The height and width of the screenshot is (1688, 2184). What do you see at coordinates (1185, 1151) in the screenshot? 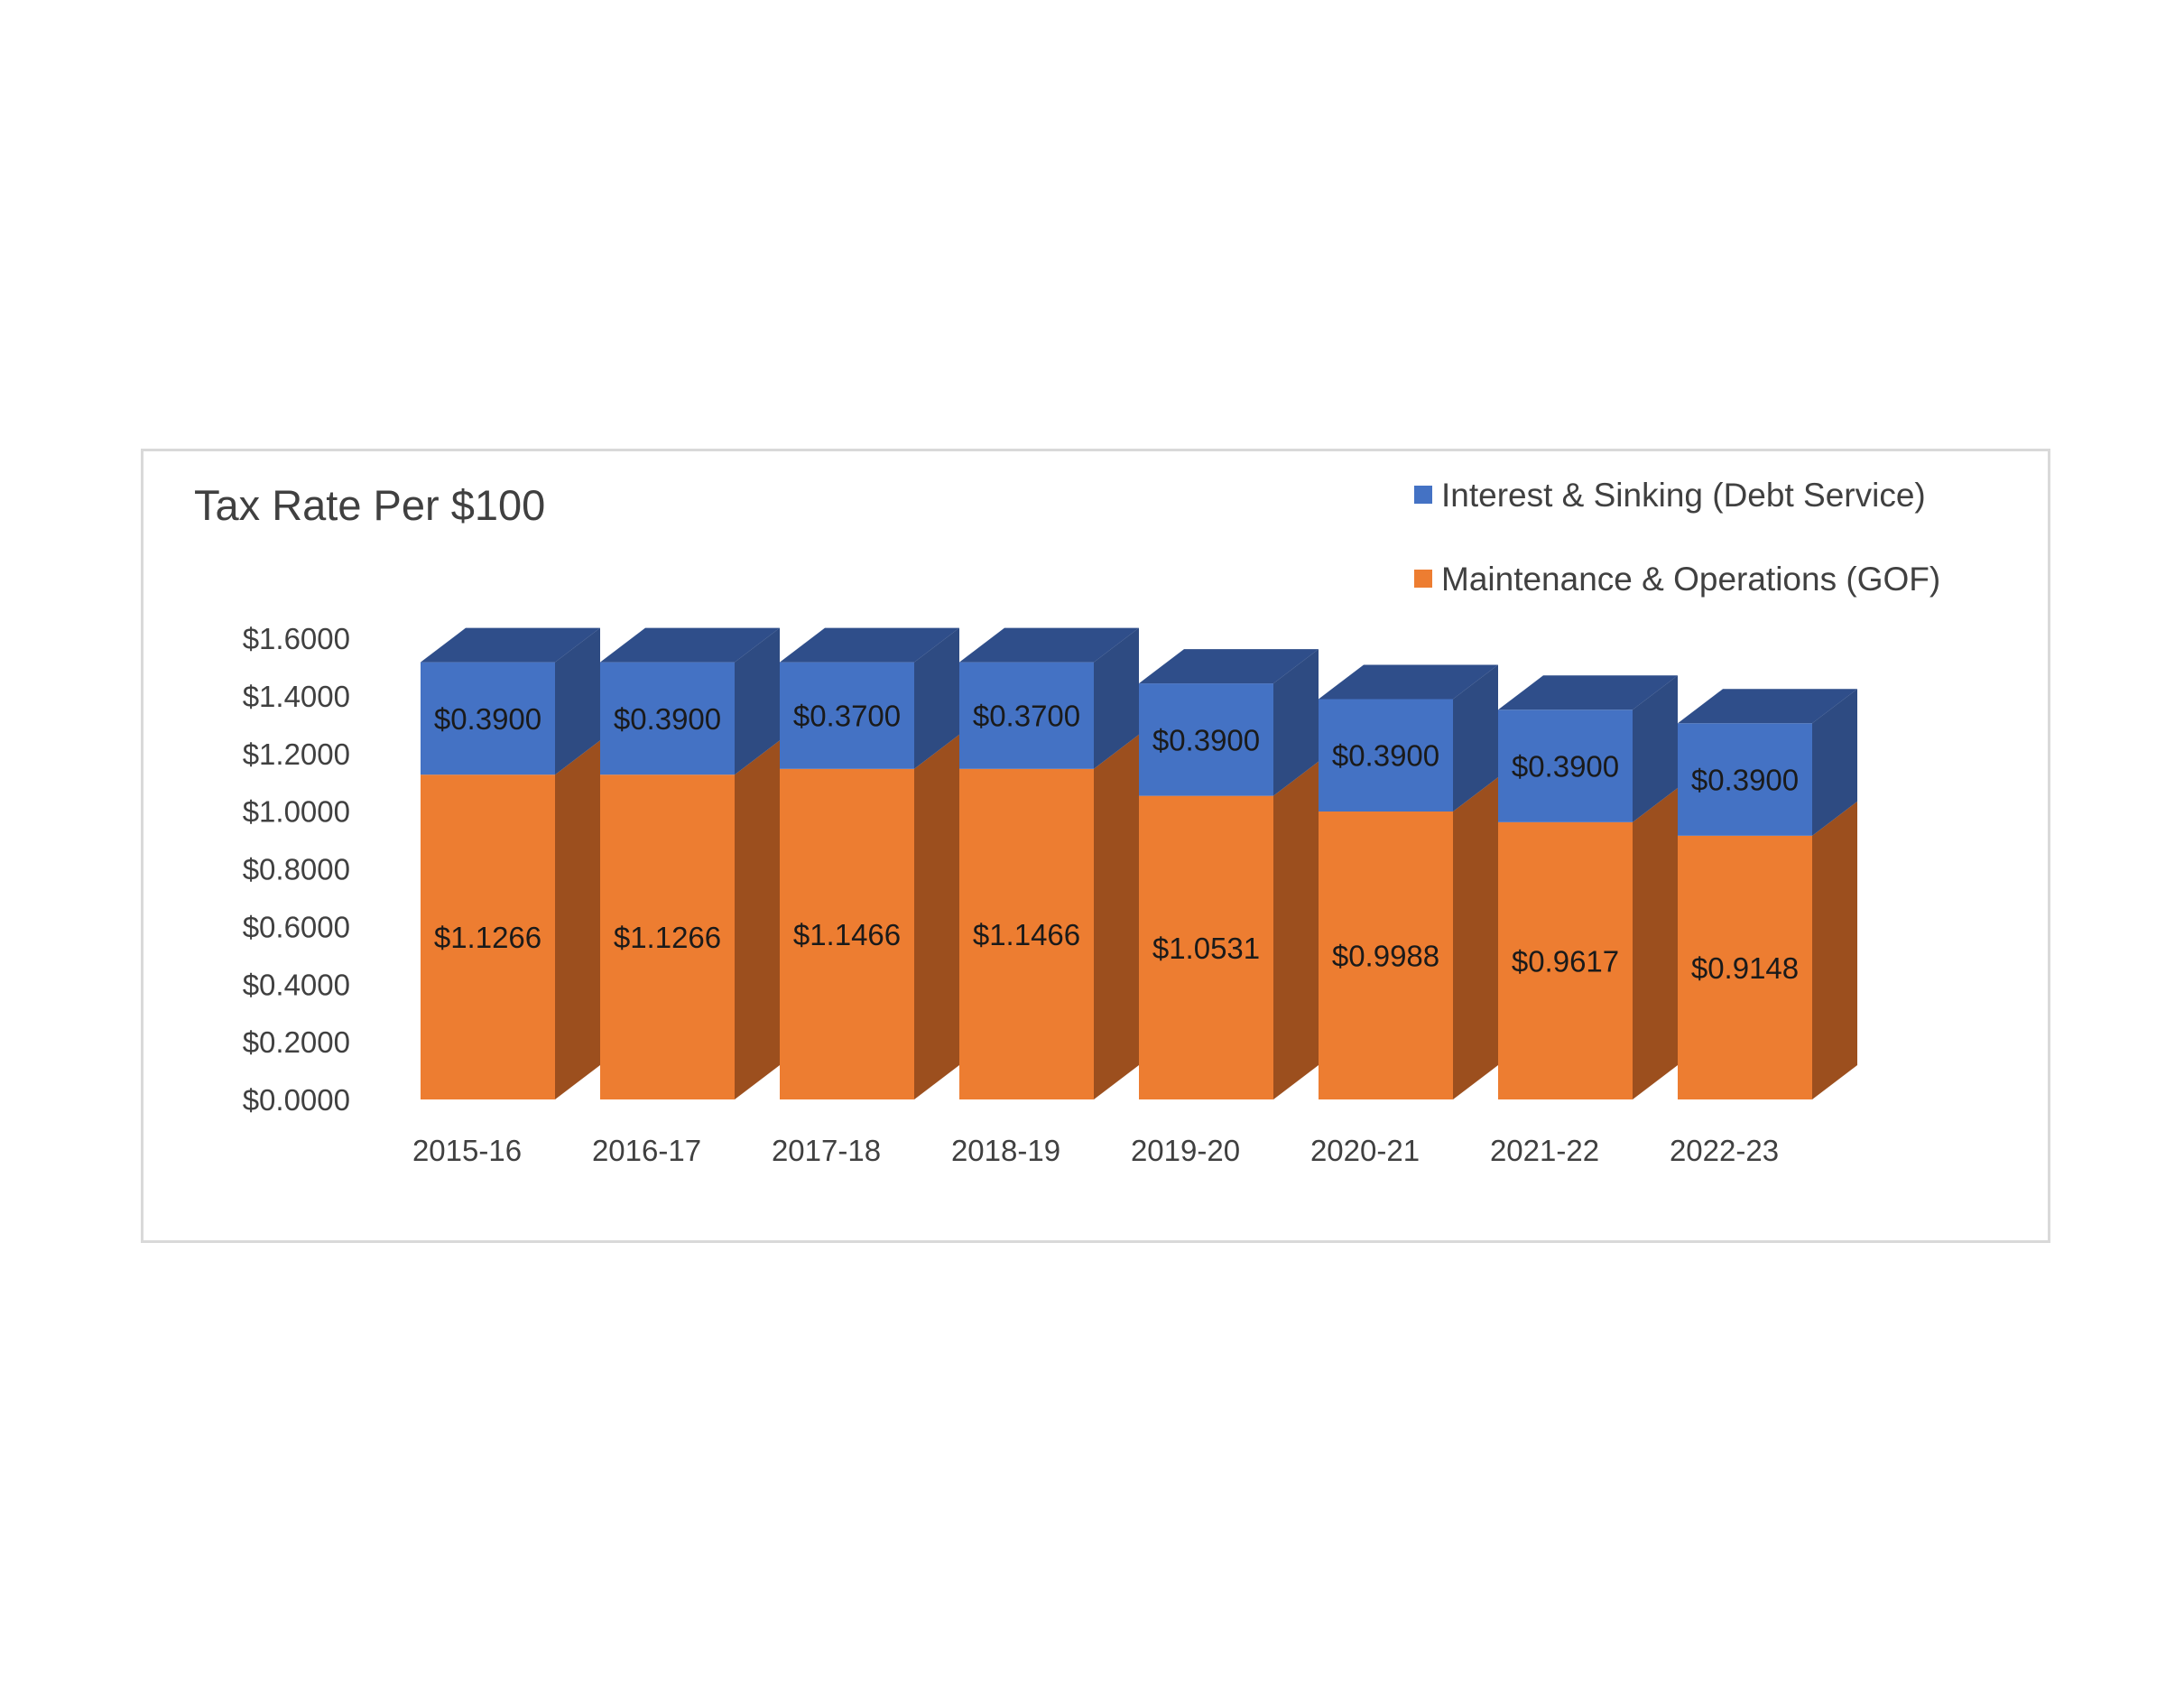
I see `x-tick-label: 2019-20` at bounding box center [1185, 1151].